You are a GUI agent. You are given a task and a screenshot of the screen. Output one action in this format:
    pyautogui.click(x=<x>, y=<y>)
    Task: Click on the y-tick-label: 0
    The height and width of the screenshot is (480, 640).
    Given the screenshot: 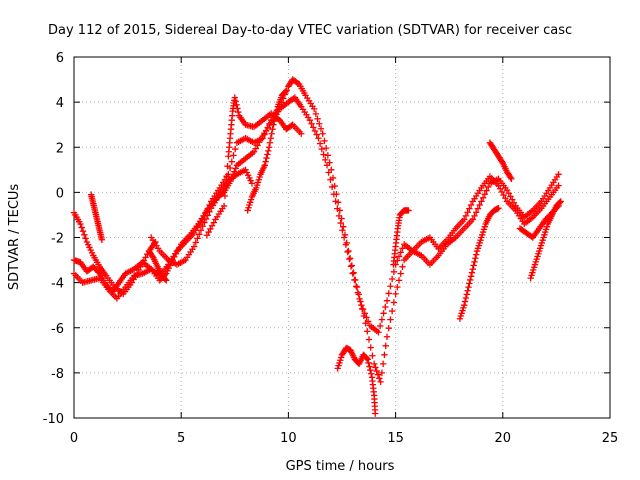 What is the action you would take?
    pyautogui.click(x=60, y=193)
    